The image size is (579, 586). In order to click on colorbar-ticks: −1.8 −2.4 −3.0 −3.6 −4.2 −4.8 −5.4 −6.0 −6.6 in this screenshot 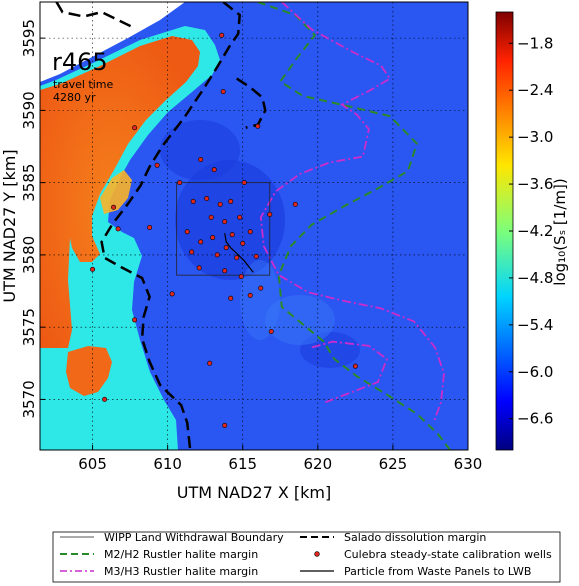, I will do `click(531, 231)`.